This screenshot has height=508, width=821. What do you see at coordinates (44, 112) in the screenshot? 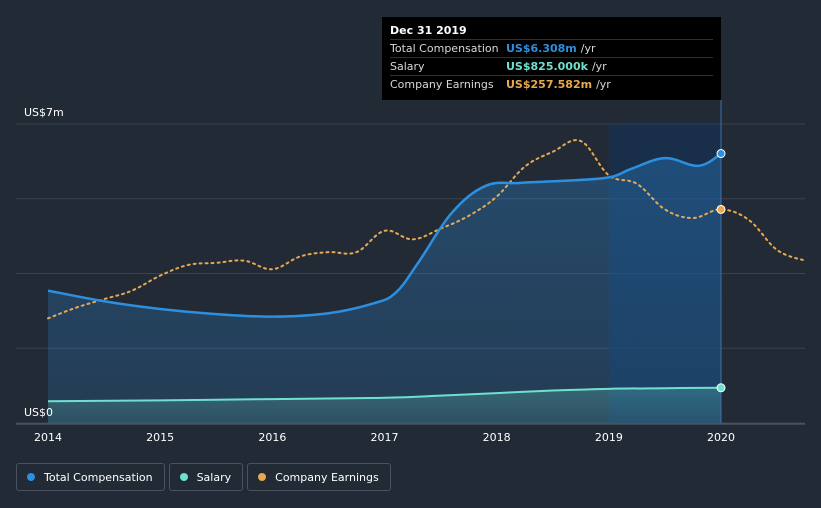
I see `y-tick-label: US$7m` at bounding box center [44, 112].